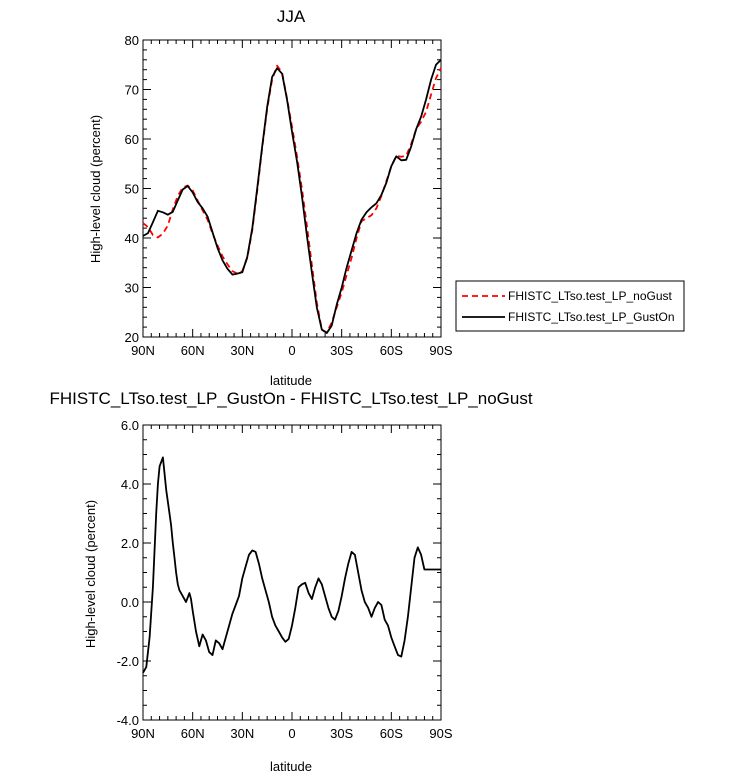 The height and width of the screenshot is (775, 732). What do you see at coordinates (143, 350) in the screenshot?
I see `top-xtick-label: 90N` at bounding box center [143, 350].